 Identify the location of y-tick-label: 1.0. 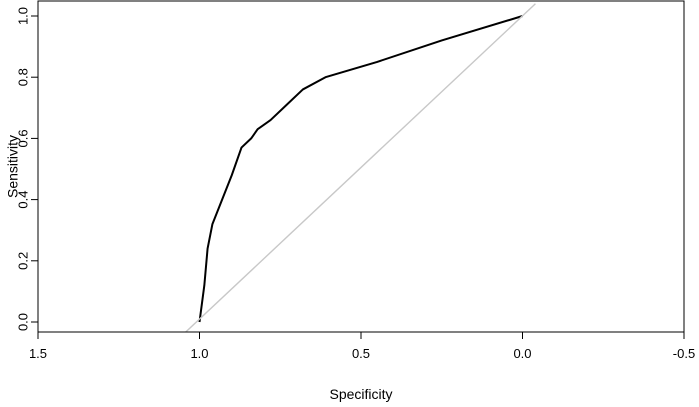
(22, 16).